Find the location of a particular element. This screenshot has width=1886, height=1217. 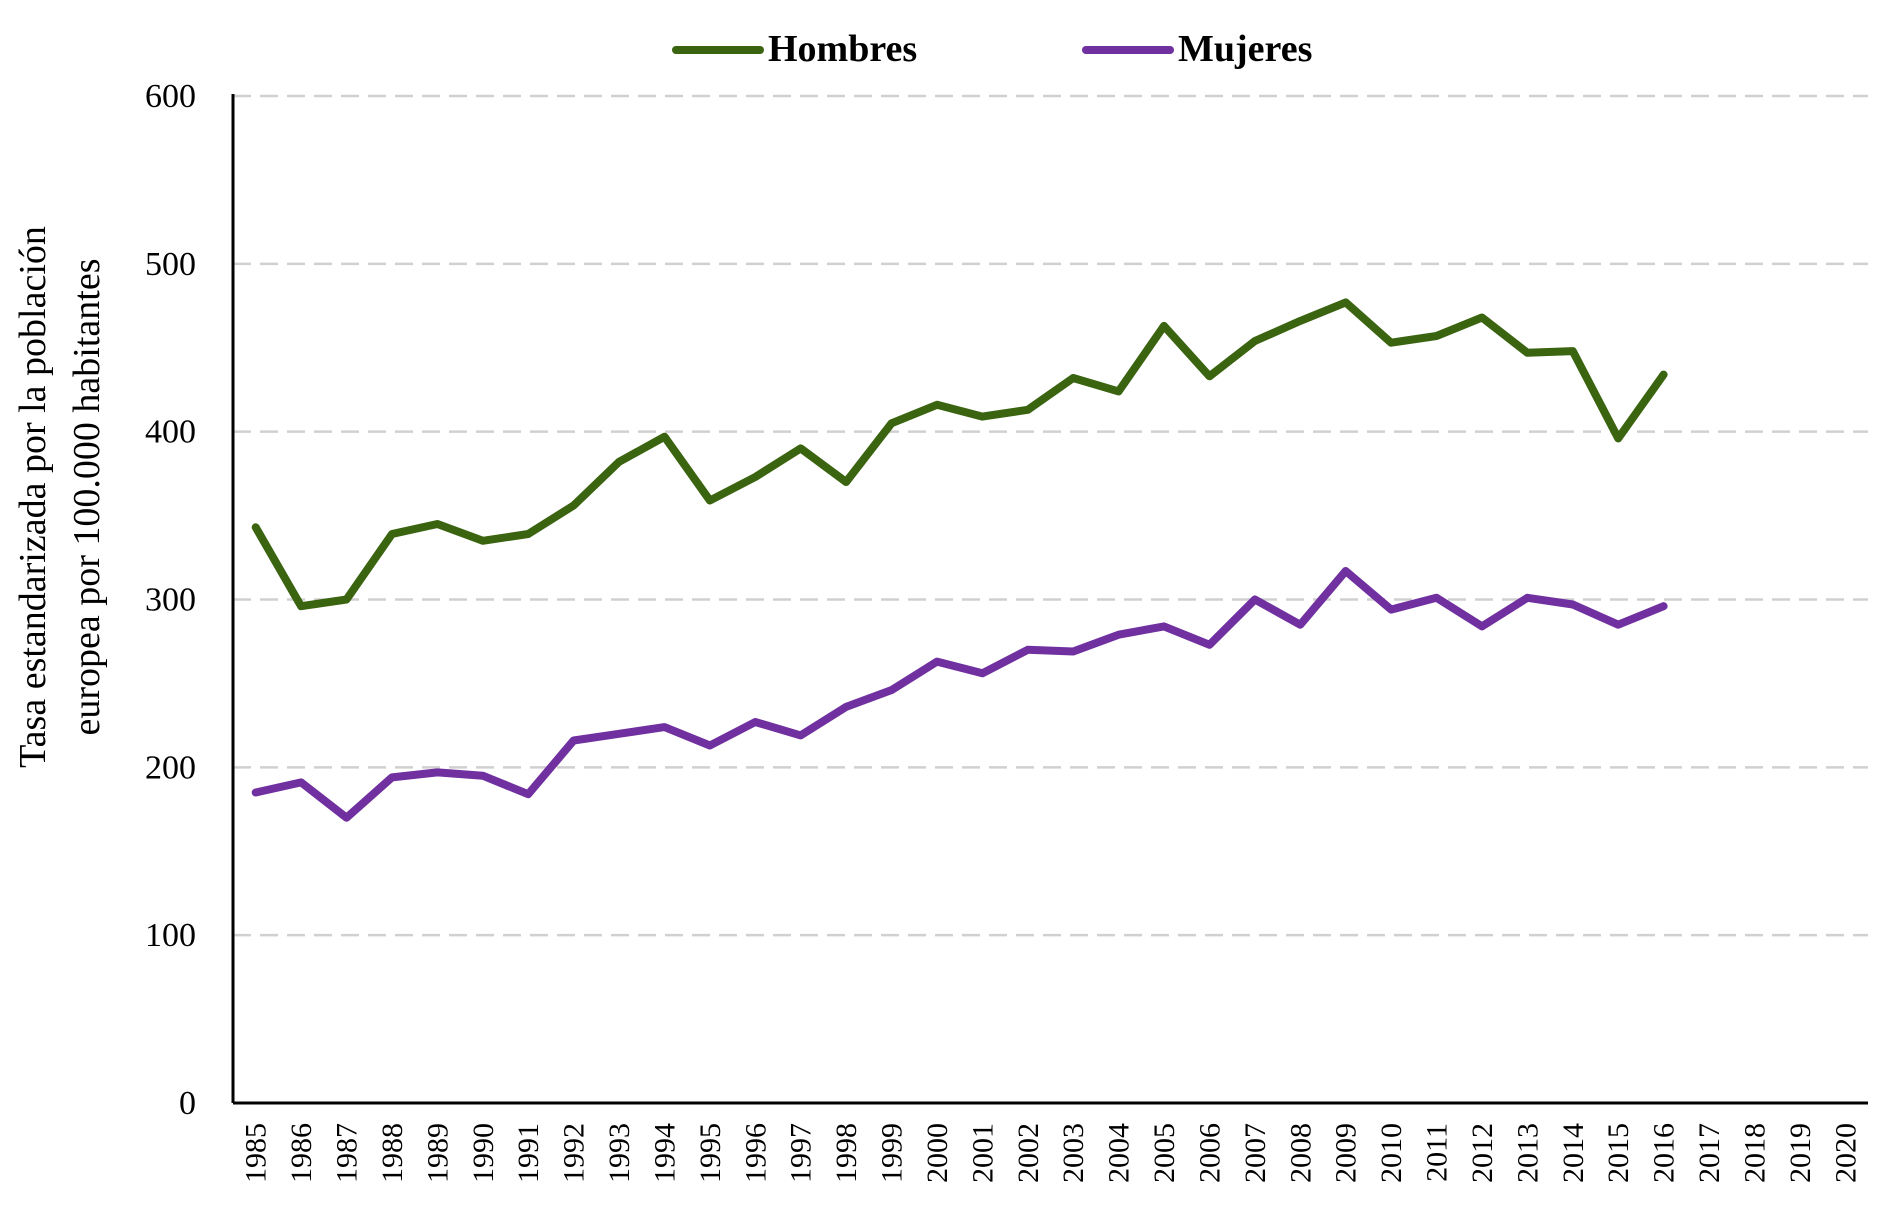

y-tick-label-0: 0 is located at coordinates (187, 1103).